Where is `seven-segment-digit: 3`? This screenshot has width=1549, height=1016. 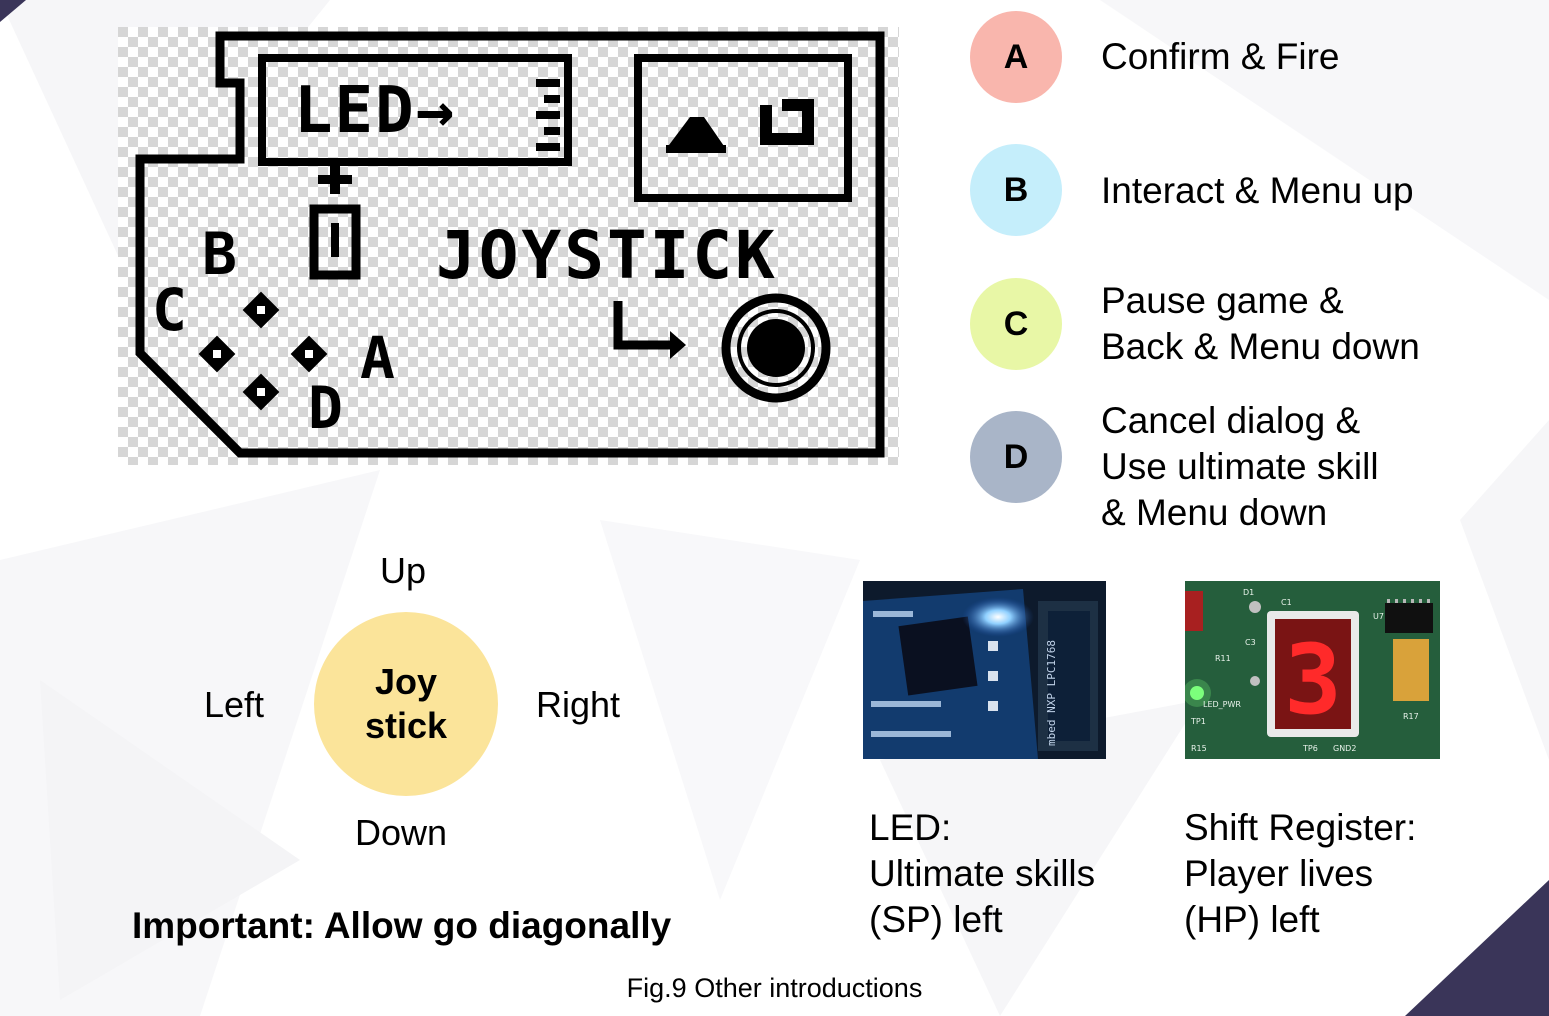 seven-segment-digit: 3 is located at coordinates (1313, 680).